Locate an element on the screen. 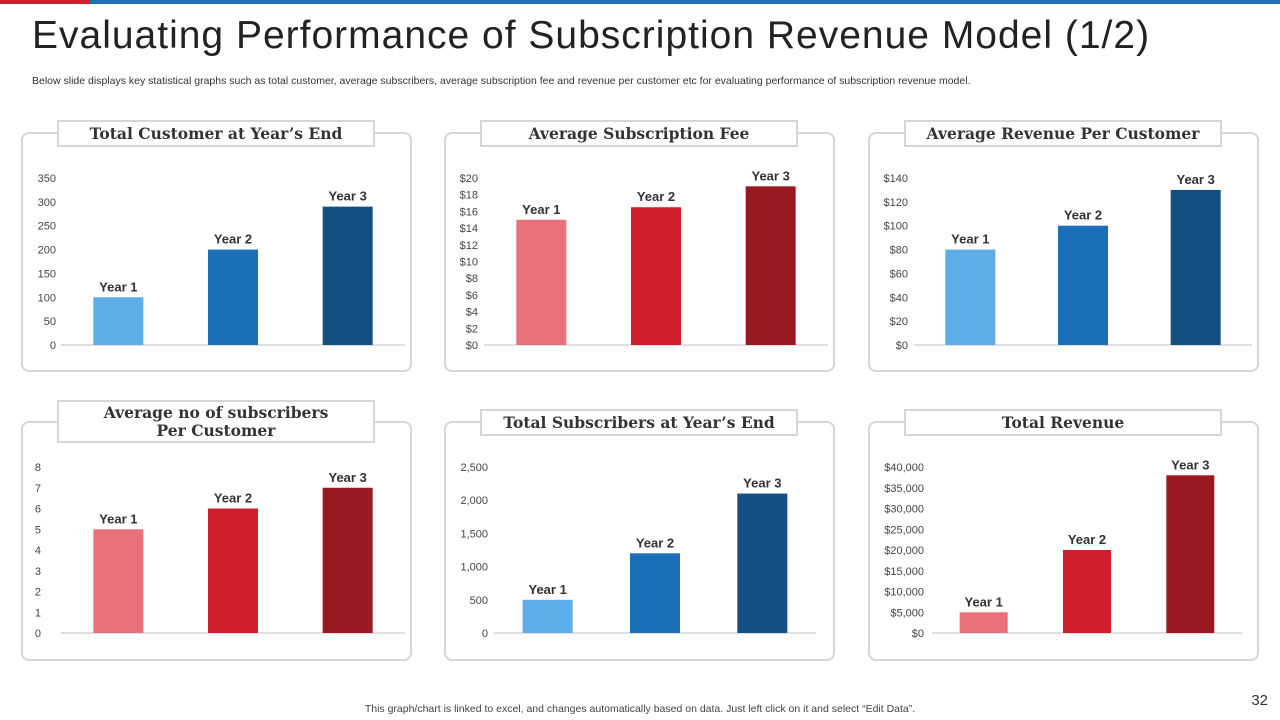 This screenshot has width=1280, height=720. y-tick-label: $4 is located at coordinates (472, 313).